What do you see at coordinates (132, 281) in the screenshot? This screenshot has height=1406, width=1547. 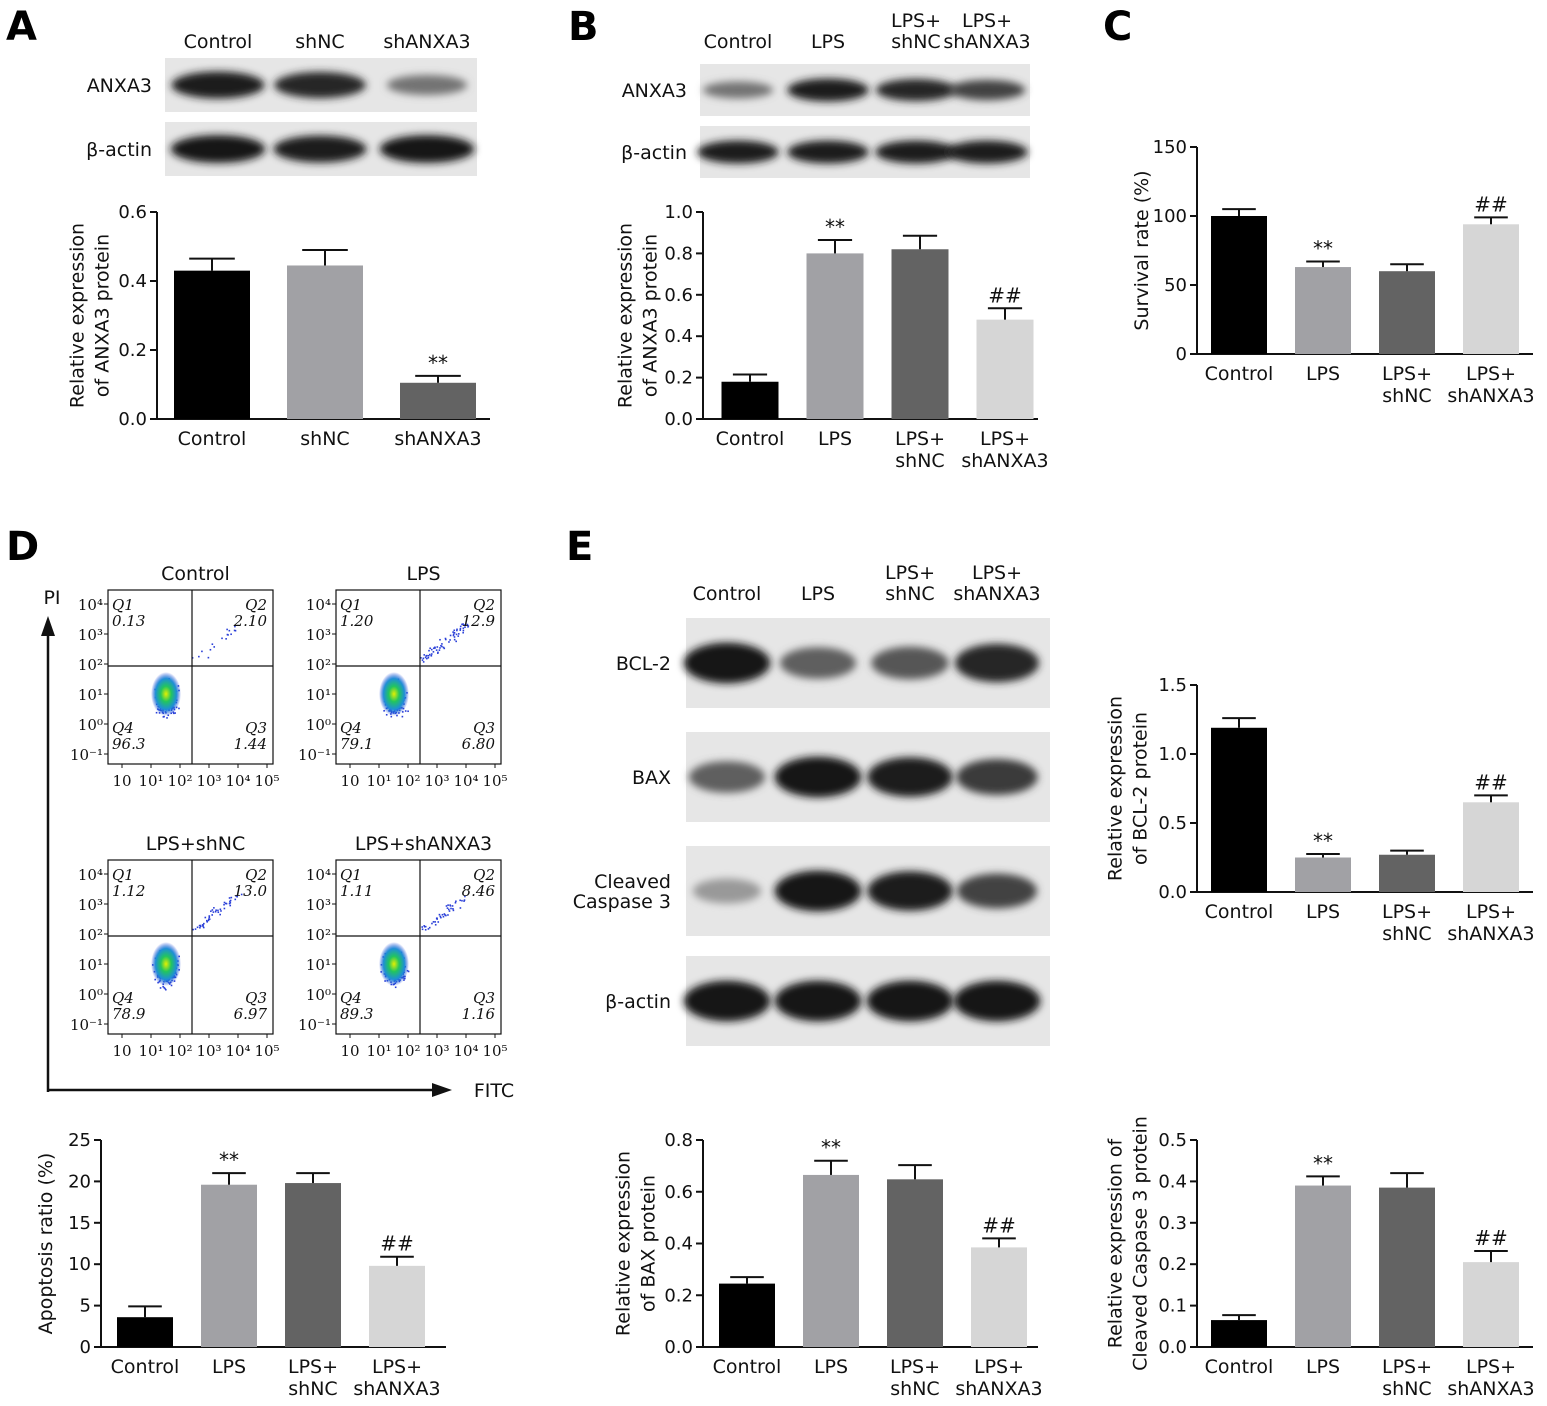 I see `y-tick-label: 0.4` at bounding box center [132, 281].